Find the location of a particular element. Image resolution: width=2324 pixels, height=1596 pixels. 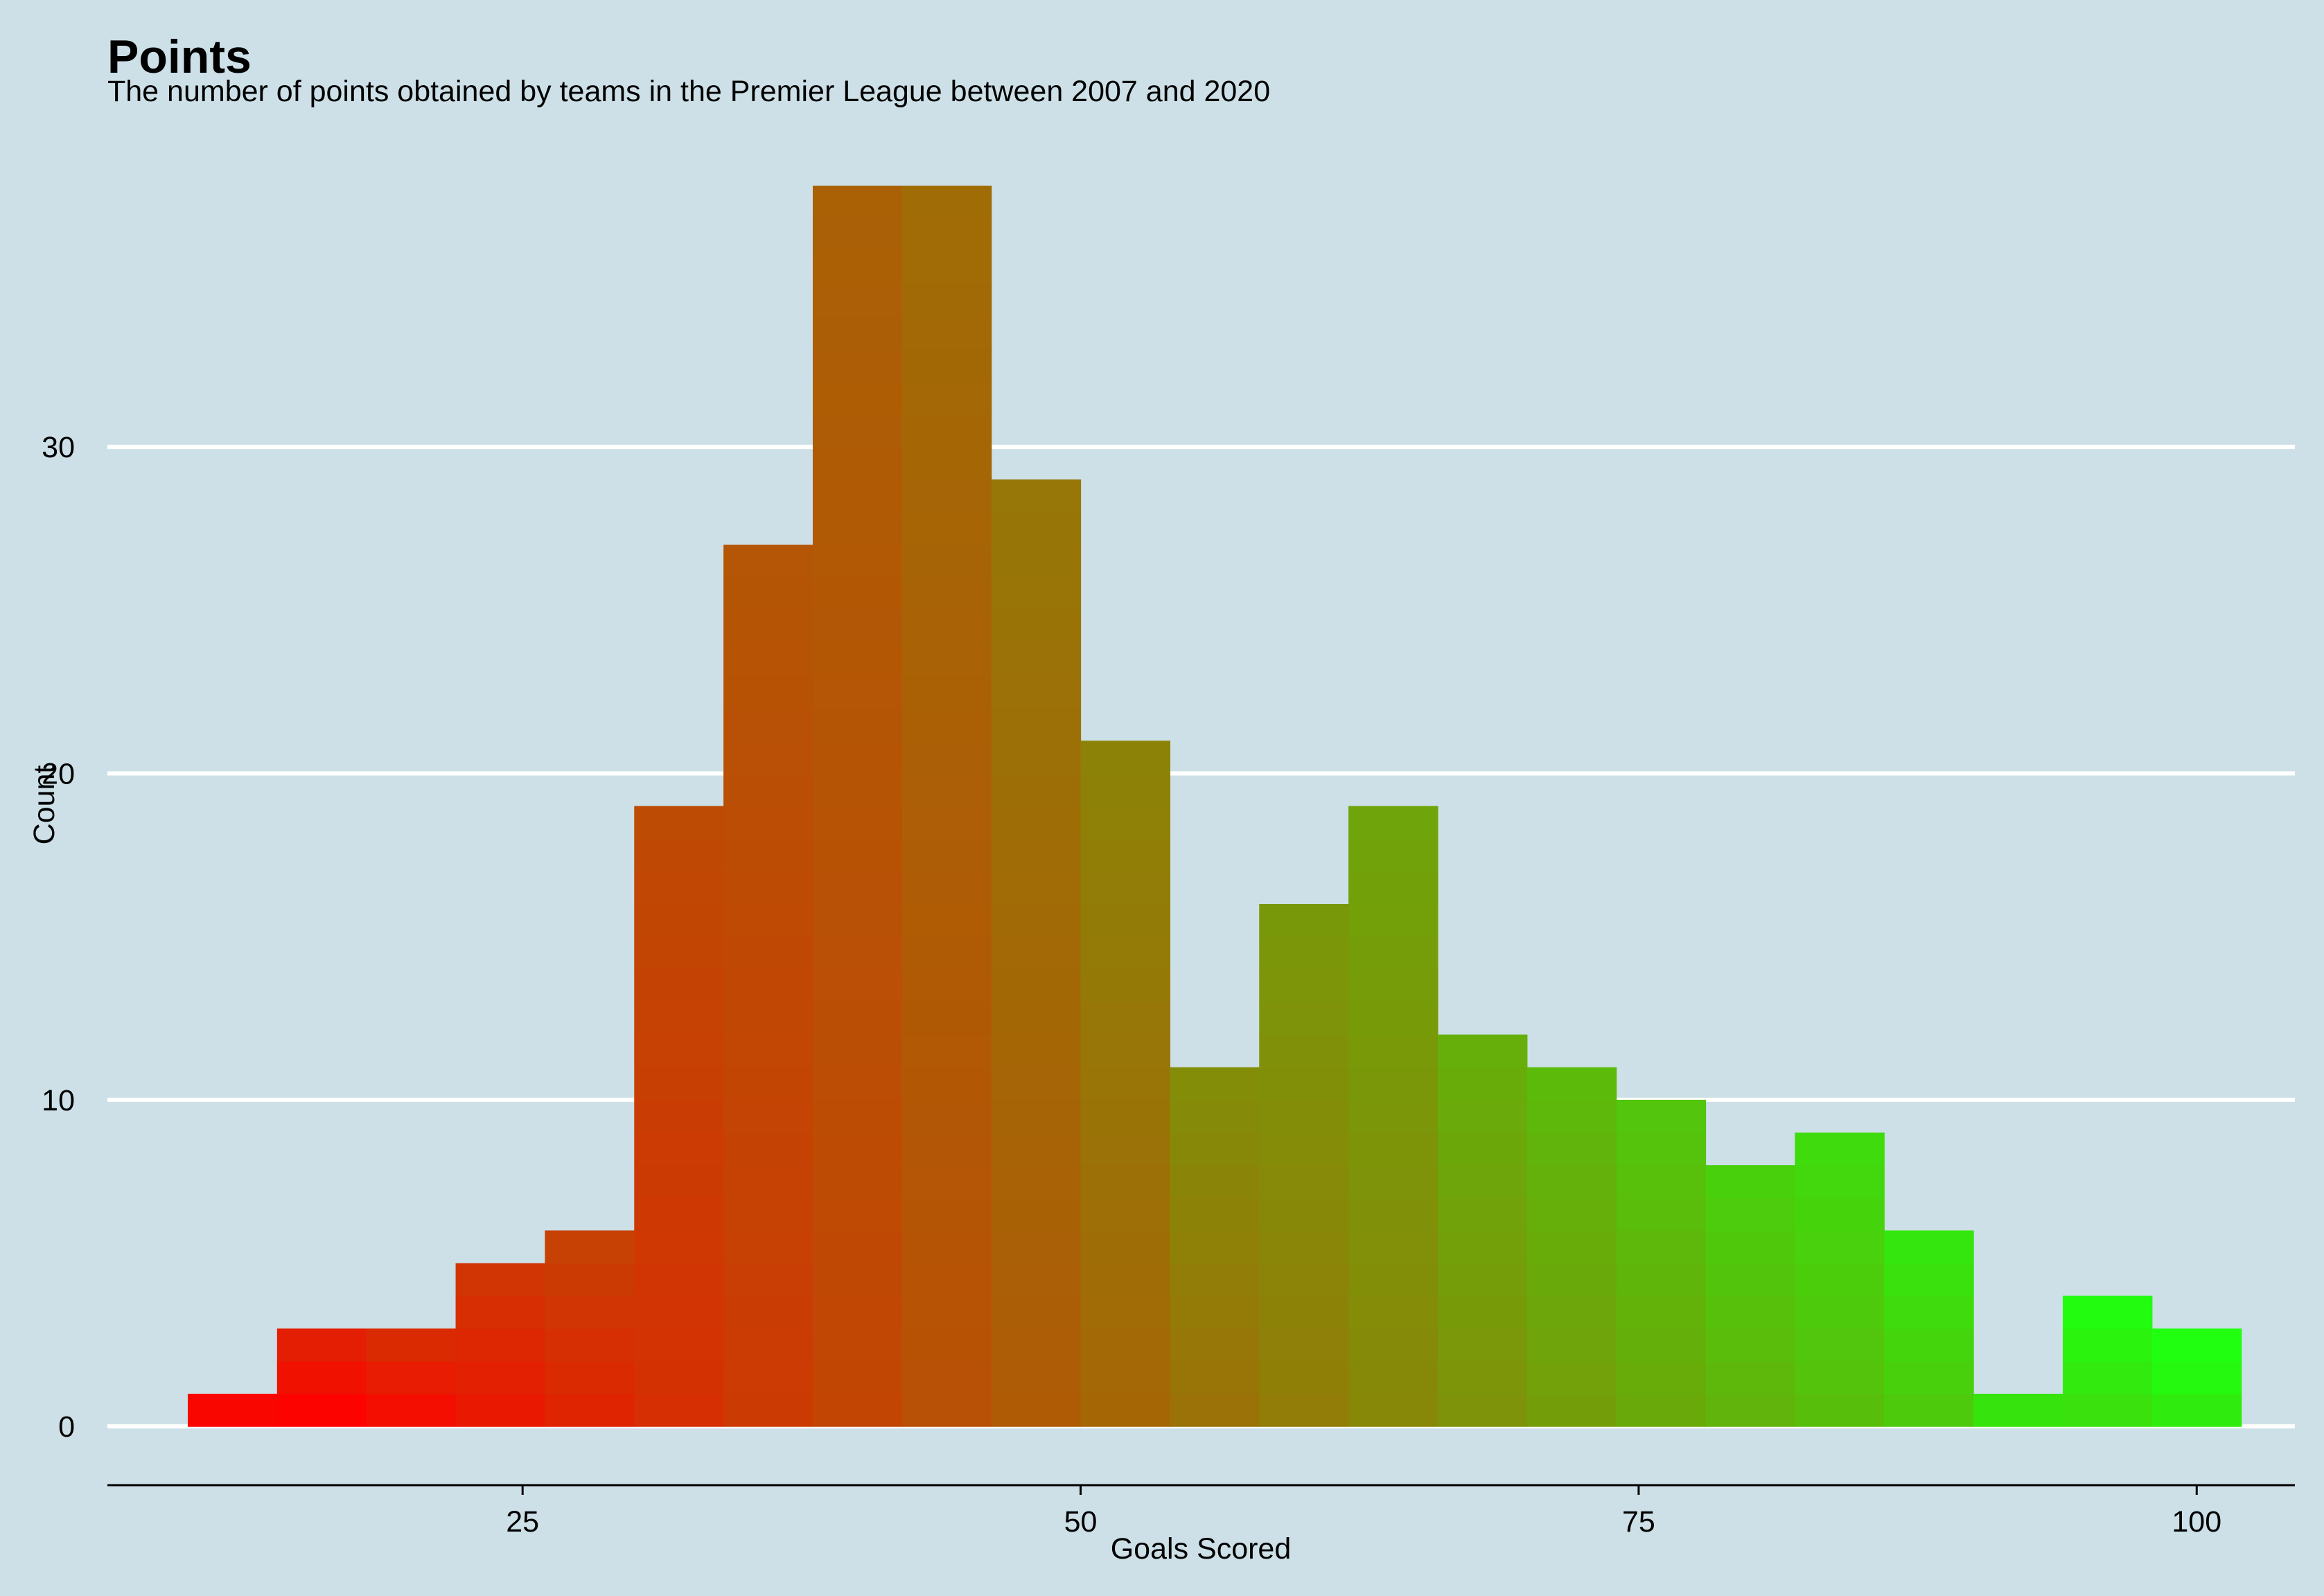

x-axis-title: Goals Scored is located at coordinates (1201, 1549).